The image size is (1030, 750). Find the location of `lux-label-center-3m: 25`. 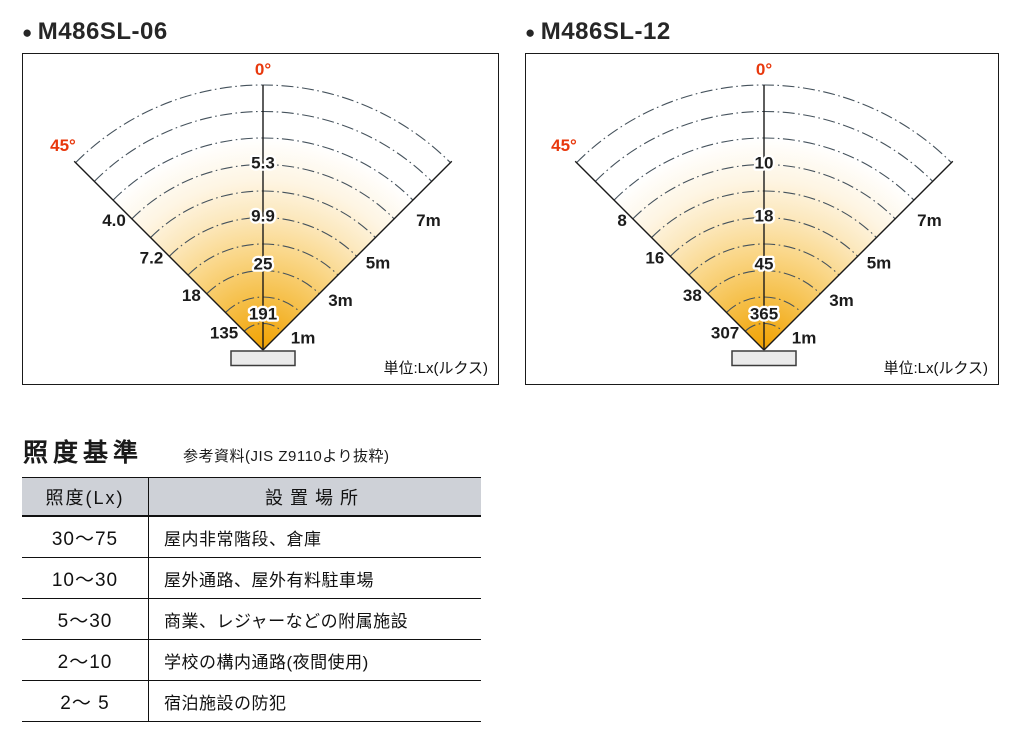

lux-label-center-3m: 25 is located at coordinates (263, 264).